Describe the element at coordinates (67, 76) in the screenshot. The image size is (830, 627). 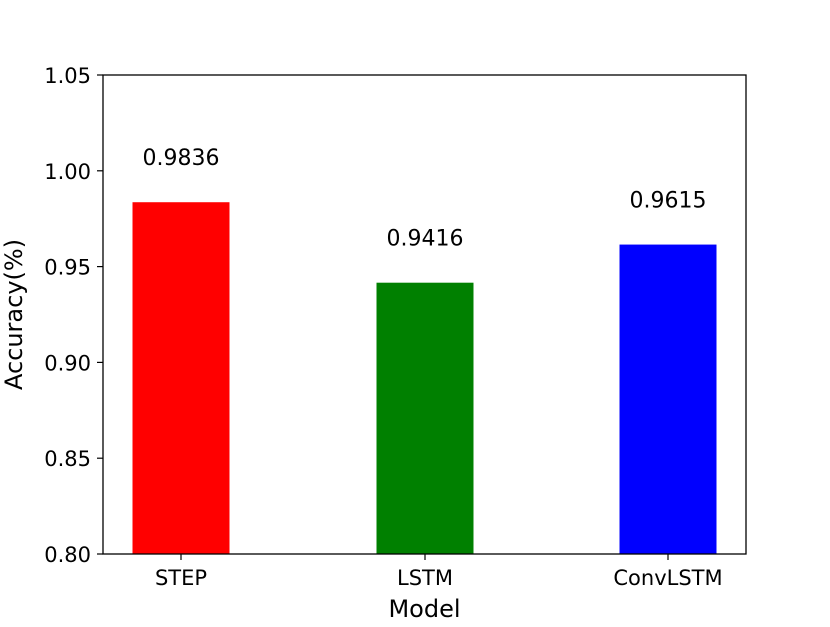
I see `y-tick-label: 1.05` at that location.